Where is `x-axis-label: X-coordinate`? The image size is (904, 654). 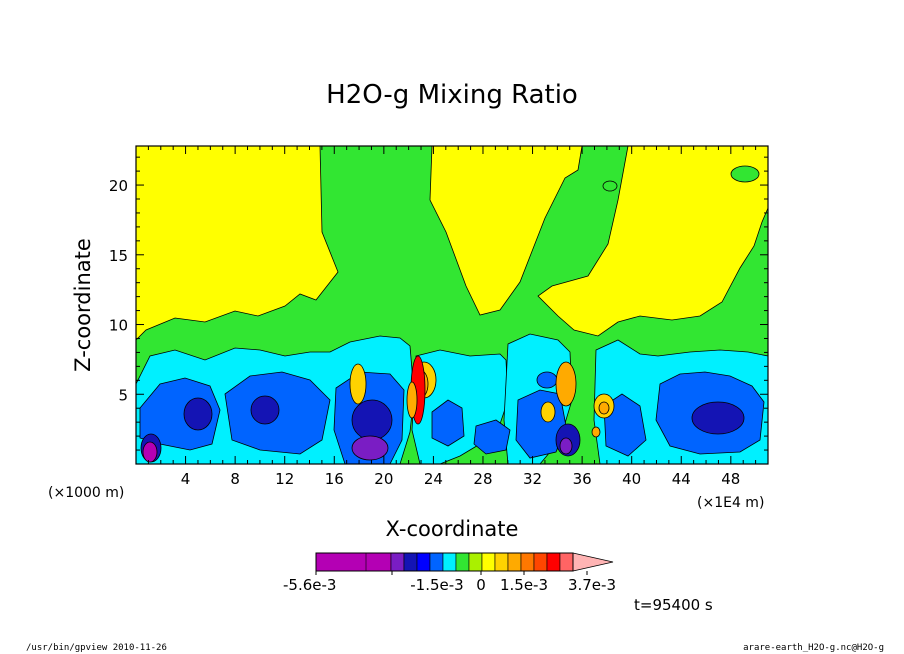
x-axis-label: X-coordinate is located at coordinates (452, 529).